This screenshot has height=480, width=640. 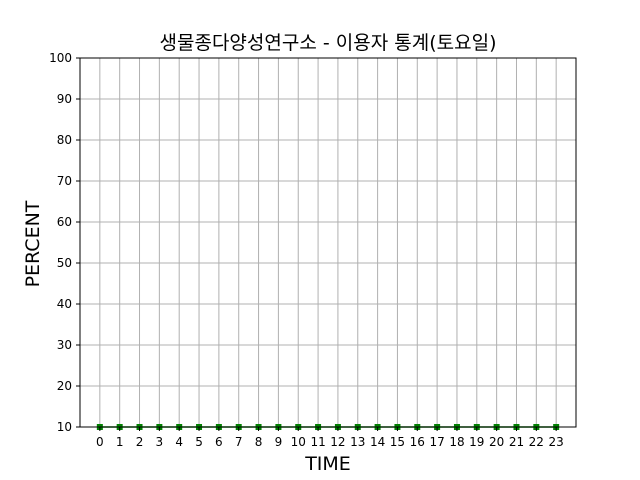 What do you see at coordinates (456, 442) in the screenshot?
I see `x-tick-label: 18` at bounding box center [456, 442].